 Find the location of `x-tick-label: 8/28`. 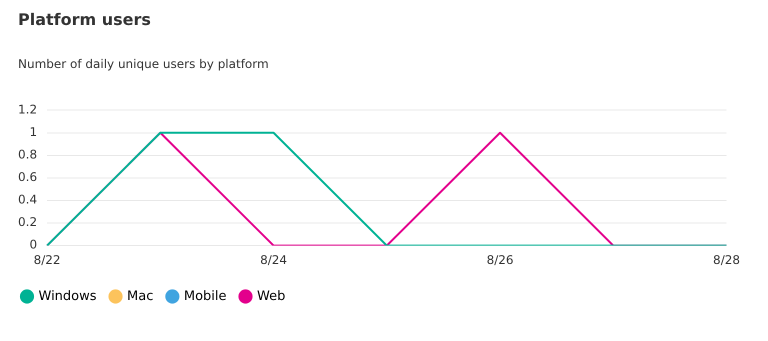

x-tick-label: 8/28 is located at coordinates (726, 259).